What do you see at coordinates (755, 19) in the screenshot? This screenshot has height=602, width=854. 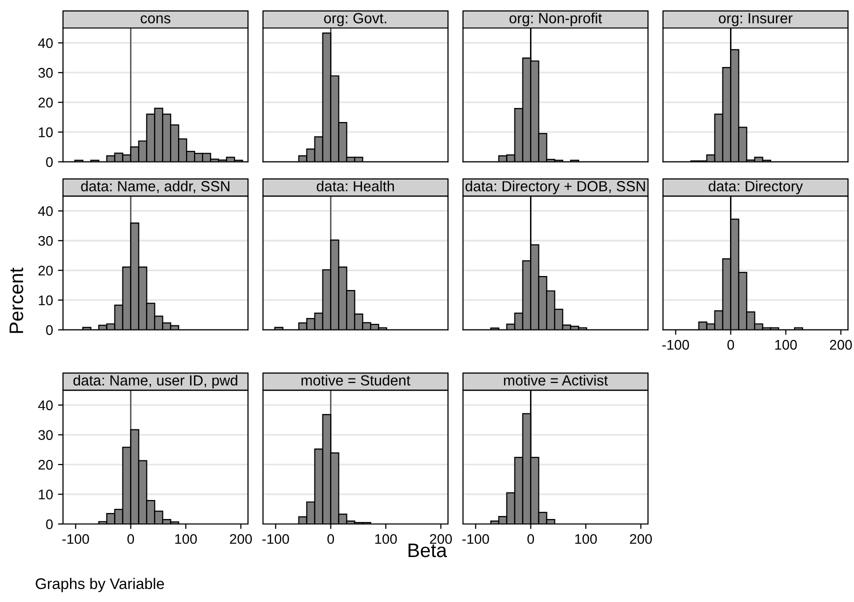 I see `chart-title: org: Insurer` at bounding box center [755, 19].